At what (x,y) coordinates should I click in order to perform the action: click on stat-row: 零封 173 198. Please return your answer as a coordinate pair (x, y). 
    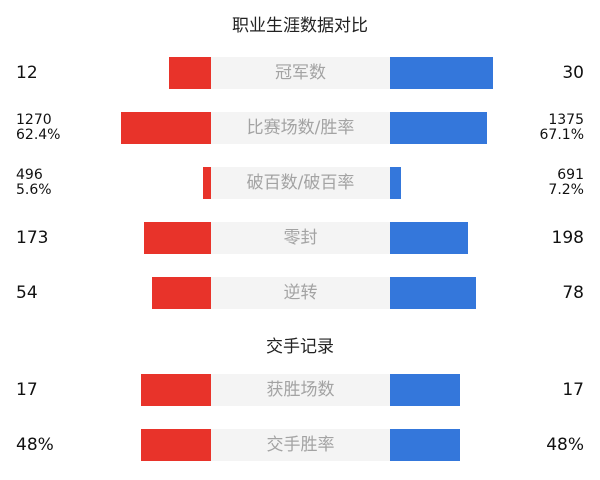
    Looking at the image, I should click on (300, 238).